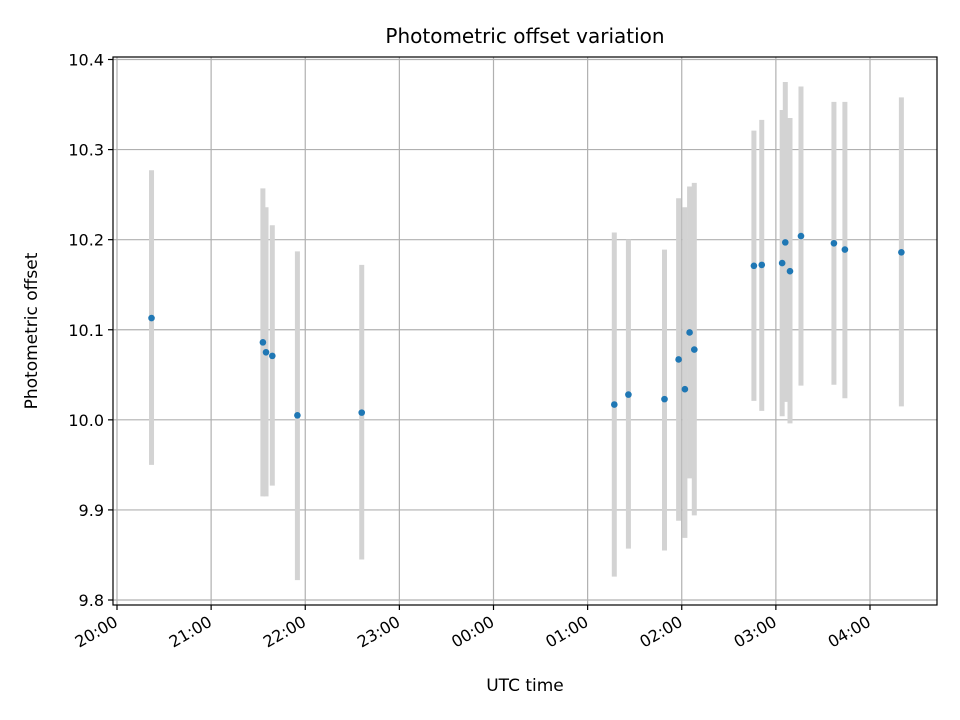 The width and height of the screenshot is (960, 720). Describe the element at coordinates (86, 60) in the screenshot. I see `y-tick-label: 10.4` at that location.